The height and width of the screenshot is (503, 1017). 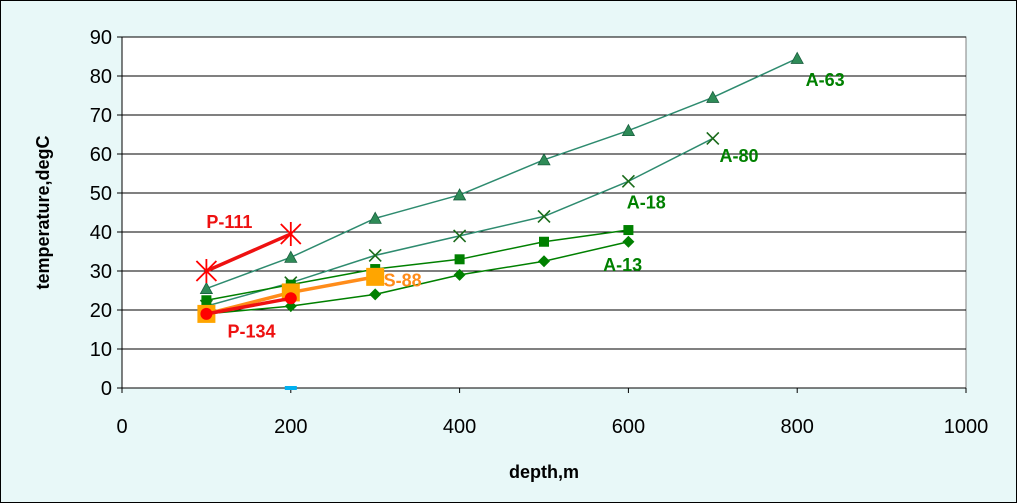 I want to click on y-tick-label: 0, so click(x=106, y=389).